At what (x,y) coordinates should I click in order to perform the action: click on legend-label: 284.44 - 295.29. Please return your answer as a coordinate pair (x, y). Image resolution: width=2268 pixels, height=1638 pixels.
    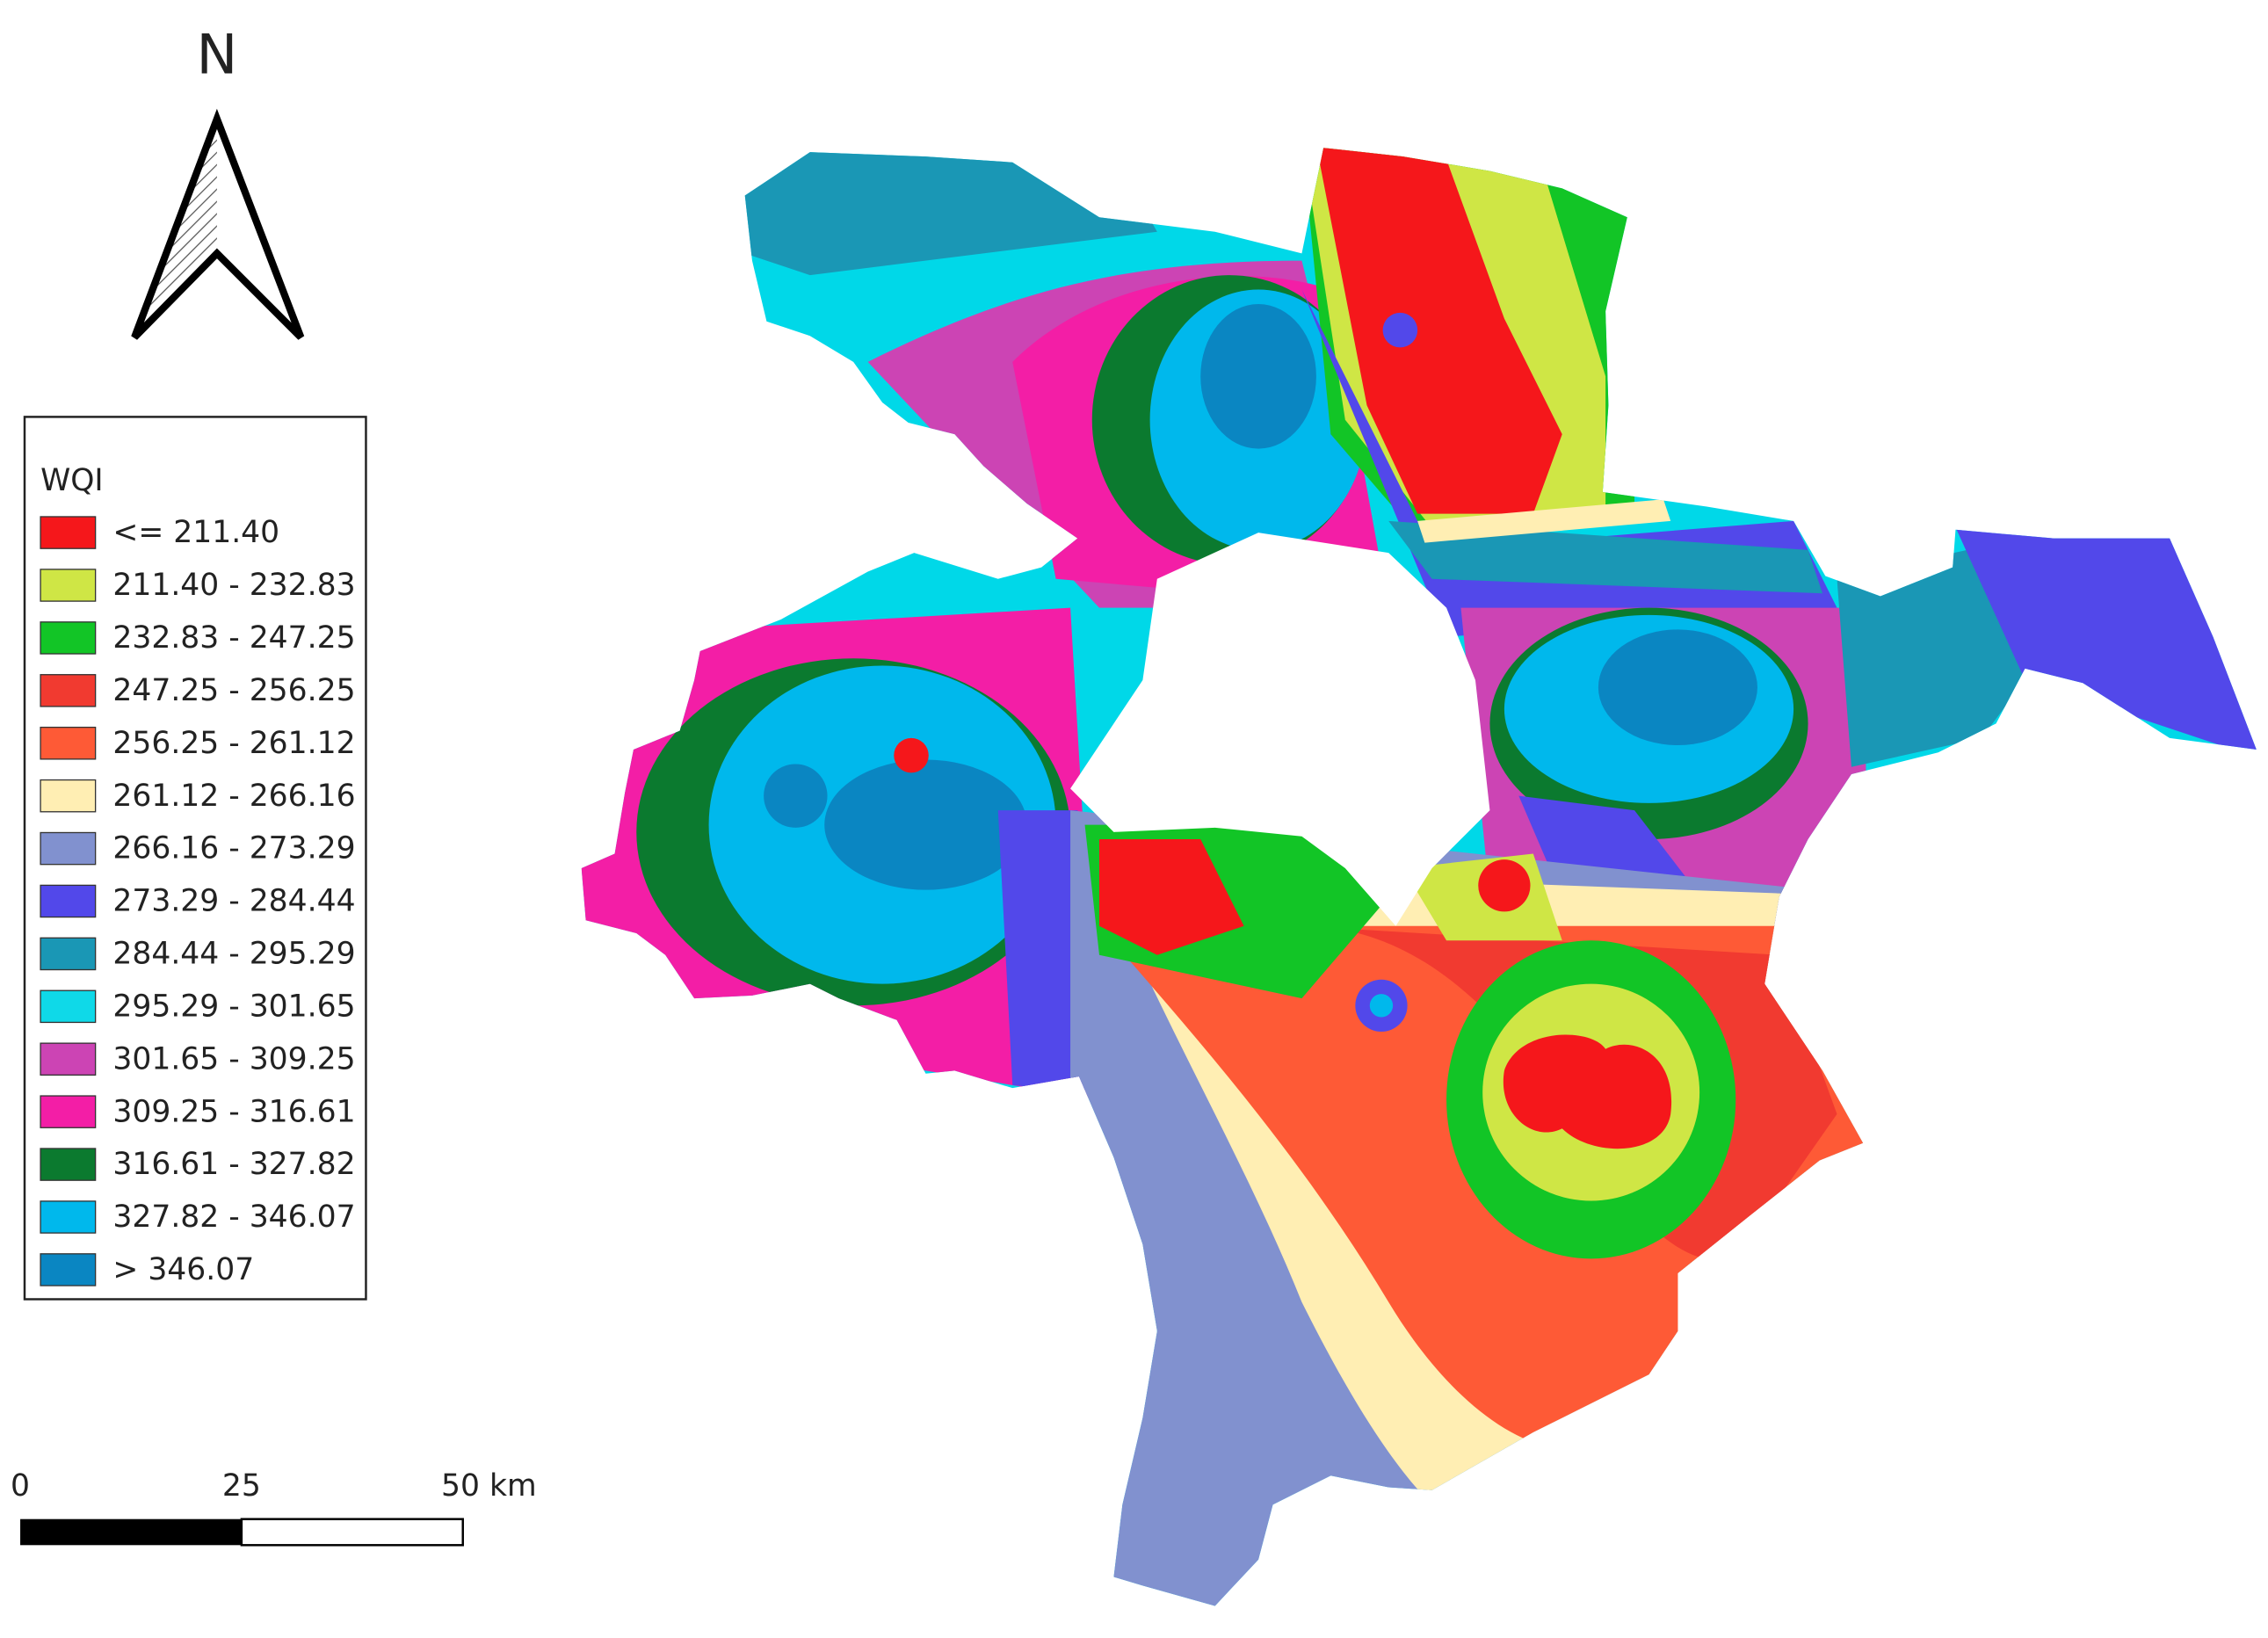
    Looking at the image, I should click on (233, 954).